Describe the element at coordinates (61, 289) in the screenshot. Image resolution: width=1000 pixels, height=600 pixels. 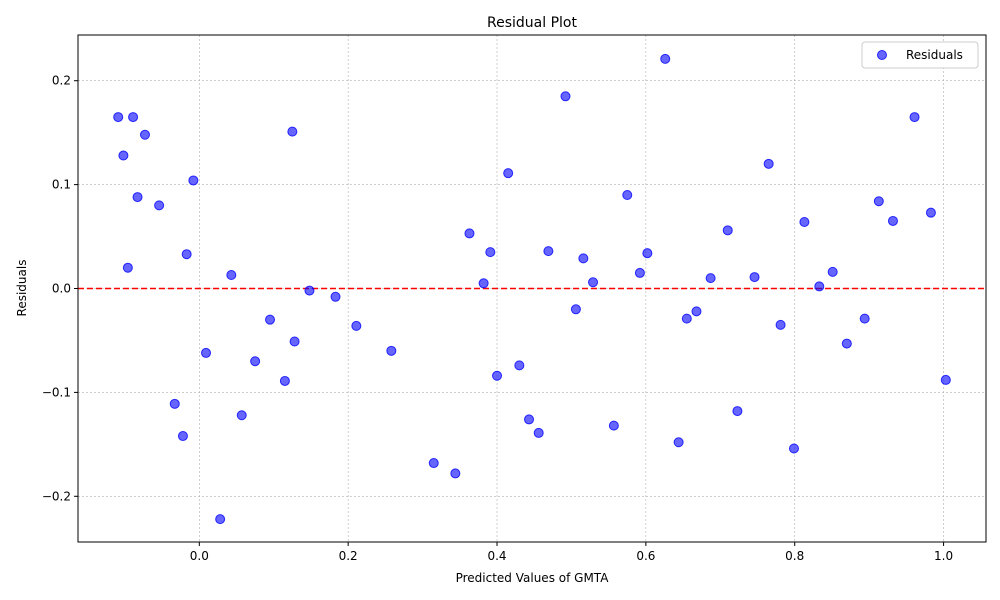
I see `y-tick-label: 0.0` at that location.